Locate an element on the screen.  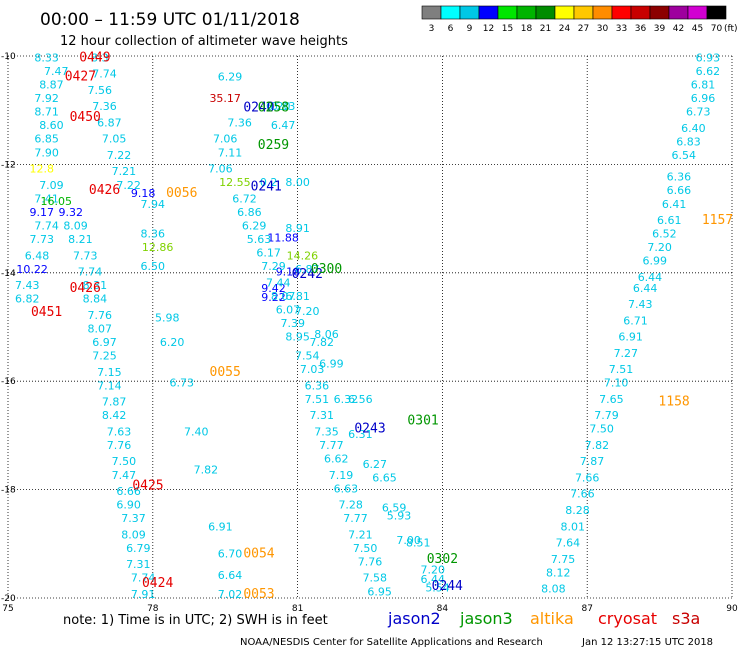
swh-value: 7.36 is located at coordinates (239, 122).